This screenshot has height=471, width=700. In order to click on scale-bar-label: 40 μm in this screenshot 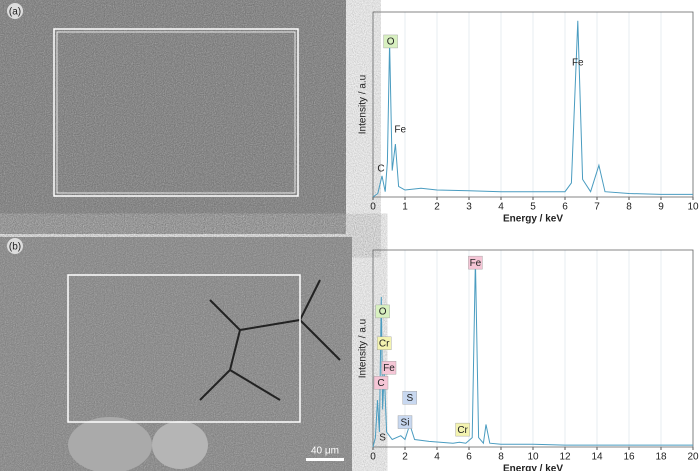, I will do `click(325, 451)`.